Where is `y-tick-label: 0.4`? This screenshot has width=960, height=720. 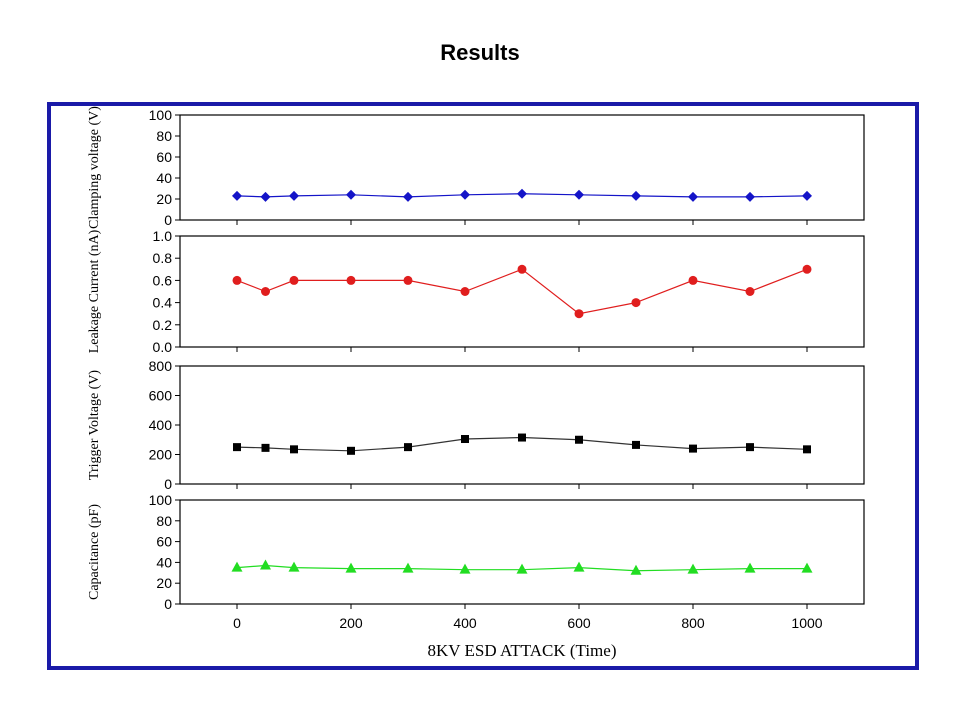 y-tick-label: 0.4 is located at coordinates (163, 303).